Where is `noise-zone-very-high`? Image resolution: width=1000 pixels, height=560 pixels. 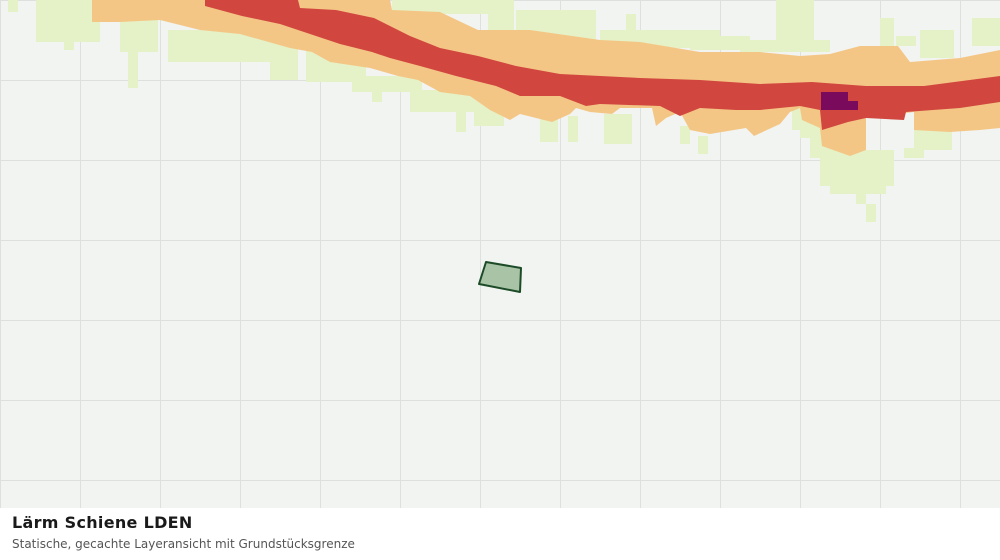
noise-zone-very-high is located at coordinates (839, 101).